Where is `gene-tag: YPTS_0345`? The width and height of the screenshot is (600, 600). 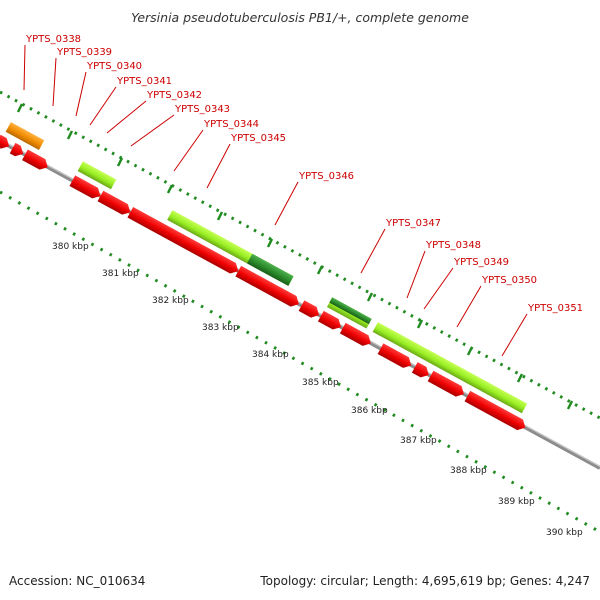
gene-tag: YPTS_0345 is located at coordinates (246, 161).